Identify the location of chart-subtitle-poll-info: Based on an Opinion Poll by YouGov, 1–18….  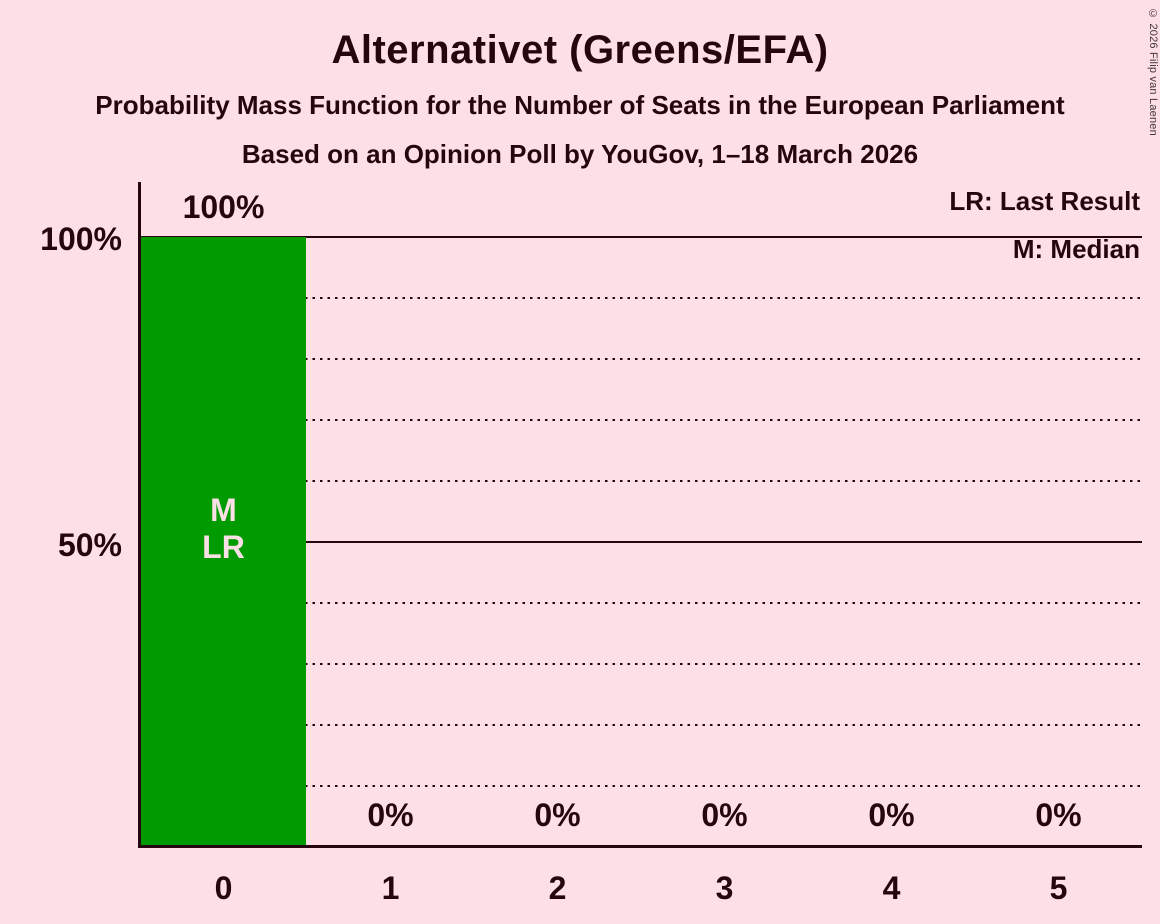
(580, 154).